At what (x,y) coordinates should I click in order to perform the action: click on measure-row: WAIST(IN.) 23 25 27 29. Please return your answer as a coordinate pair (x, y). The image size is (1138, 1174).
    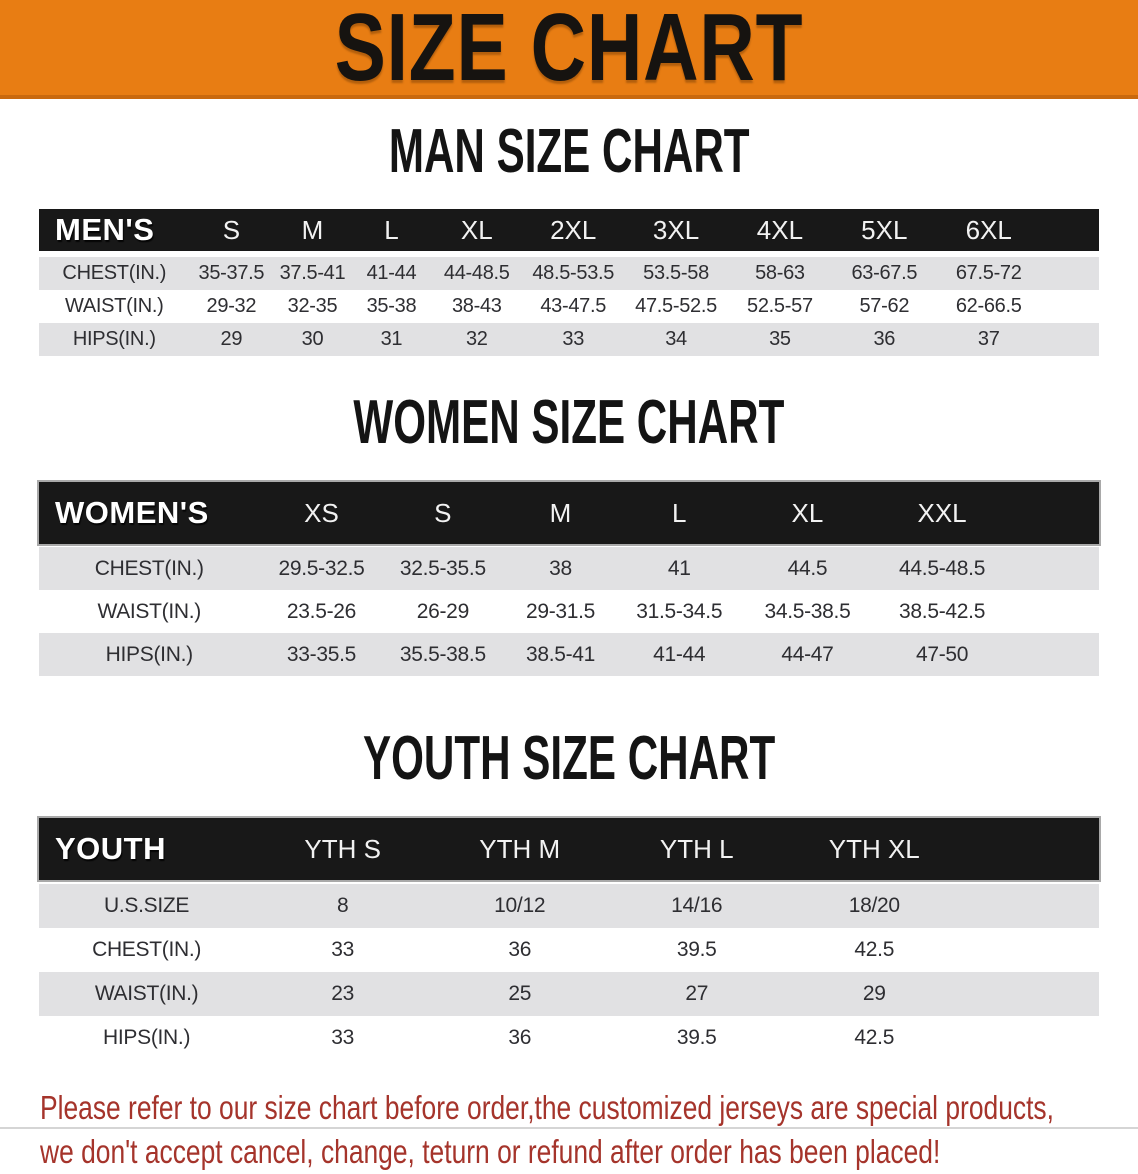
    Looking at the image, I should click on (569, 994).